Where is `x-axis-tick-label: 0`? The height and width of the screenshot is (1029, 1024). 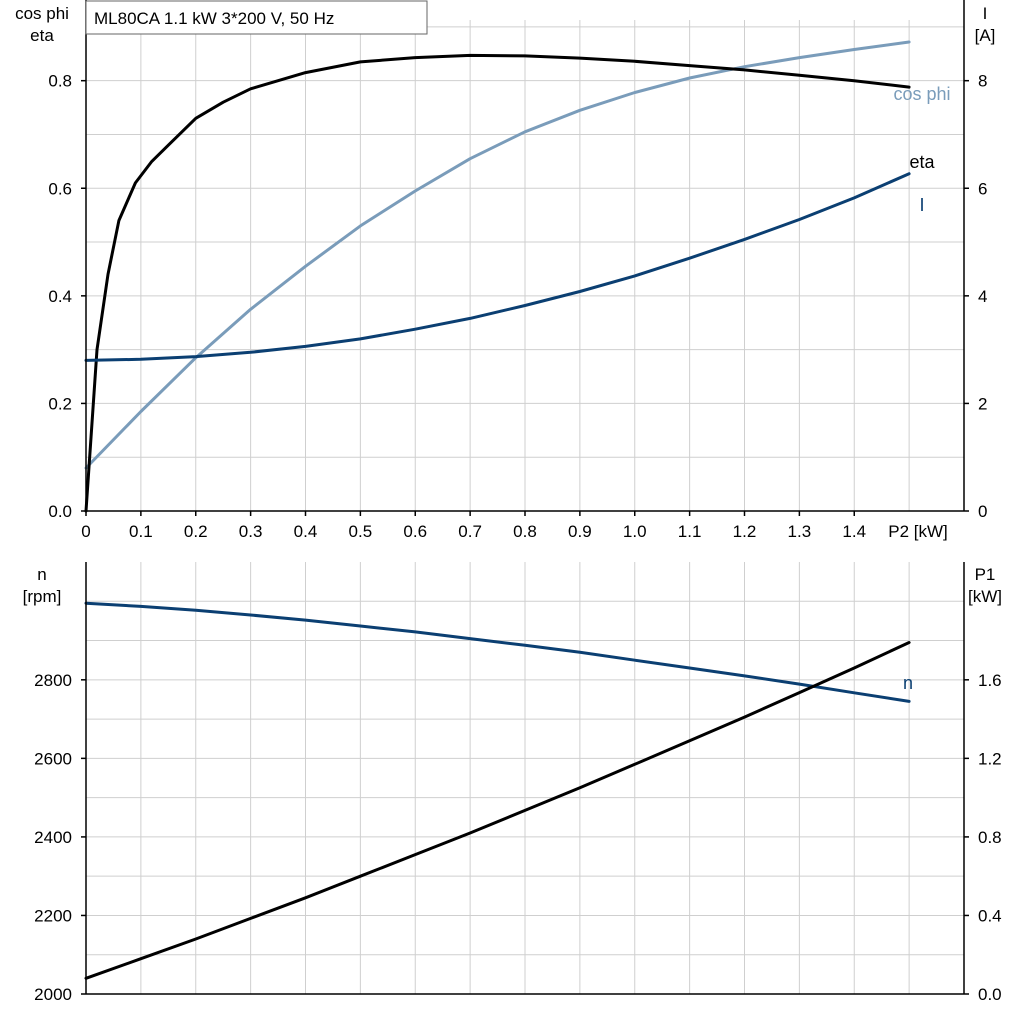
x-axis-tick-label: 0 is located at coordinates (85, 531).